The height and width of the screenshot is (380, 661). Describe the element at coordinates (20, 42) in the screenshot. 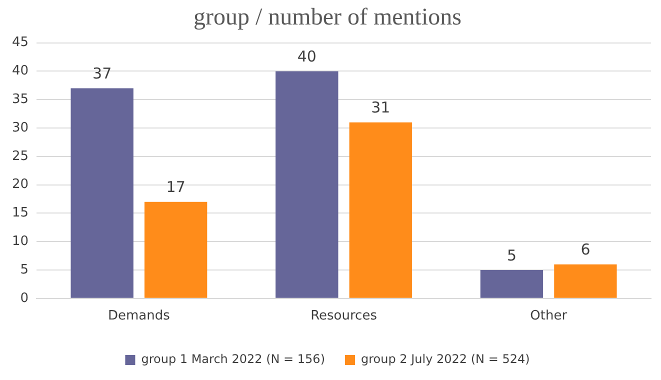

I see `y-tick-label: 45` at that location.